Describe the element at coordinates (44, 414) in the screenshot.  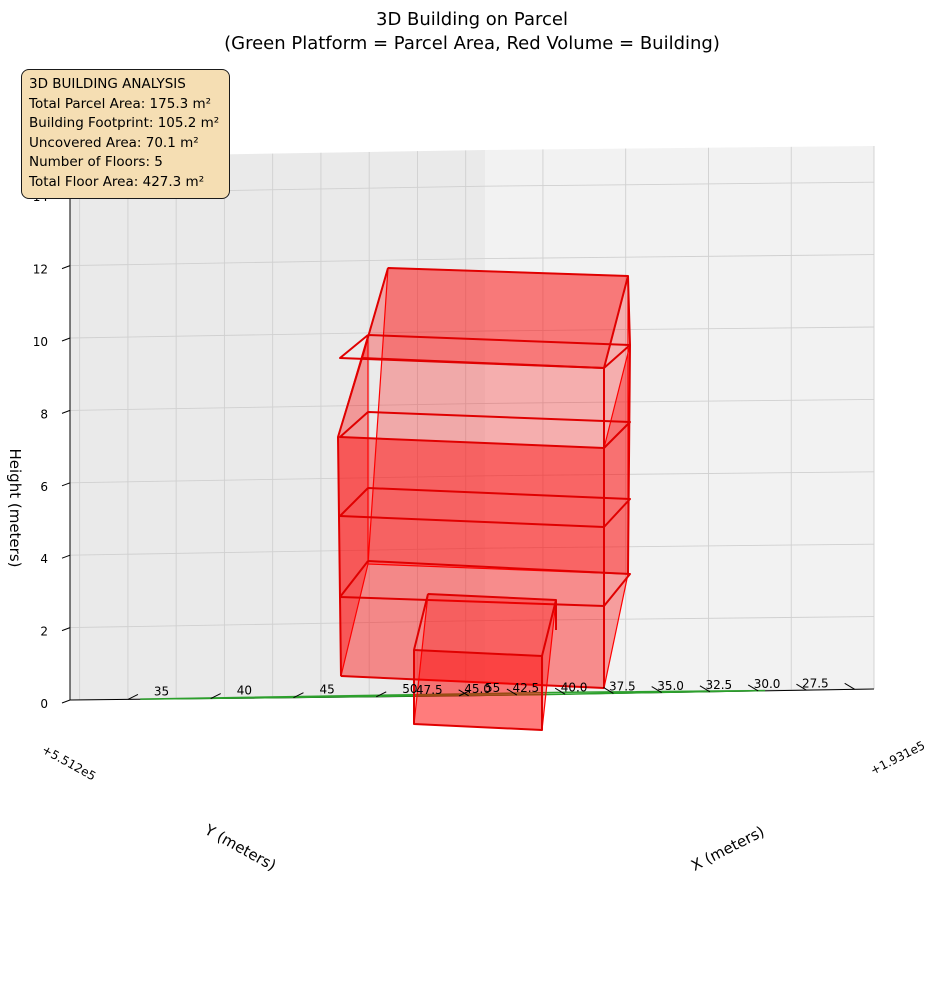
I see `z-tick-label: 8` at that location.